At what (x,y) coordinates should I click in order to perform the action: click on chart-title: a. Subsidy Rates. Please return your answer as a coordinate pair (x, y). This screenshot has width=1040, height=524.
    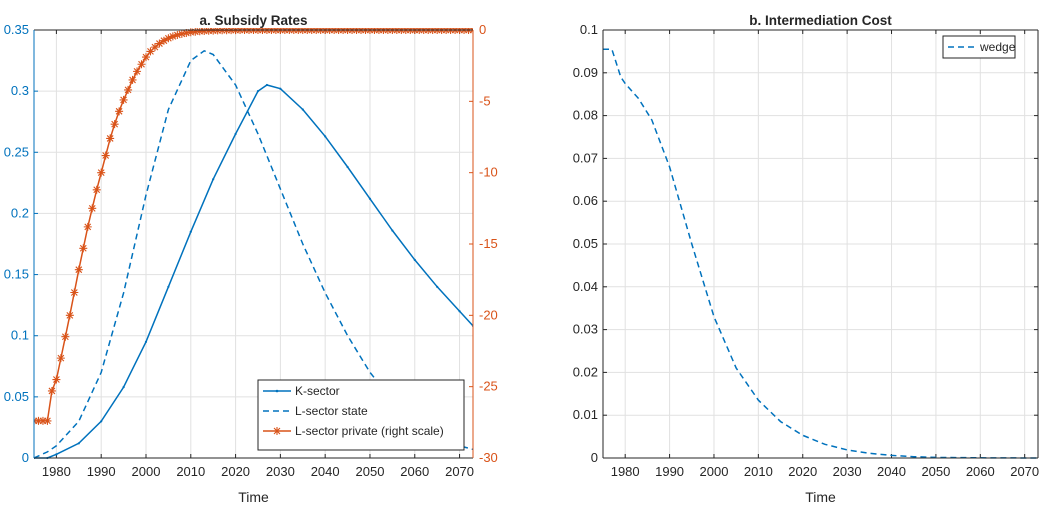
    Looking at the image, I should click on (253, 20).